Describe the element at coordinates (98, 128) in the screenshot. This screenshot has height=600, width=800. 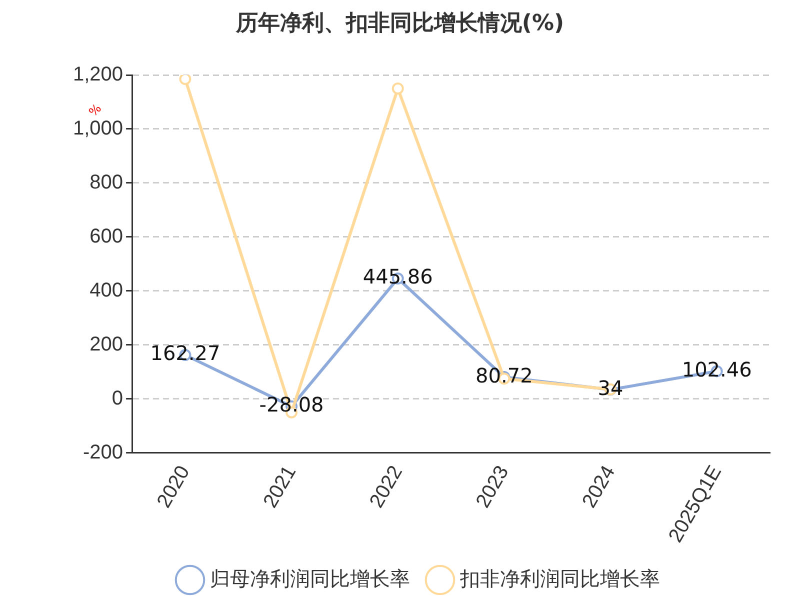
I see `y-tick-label: 1,000` at that location.